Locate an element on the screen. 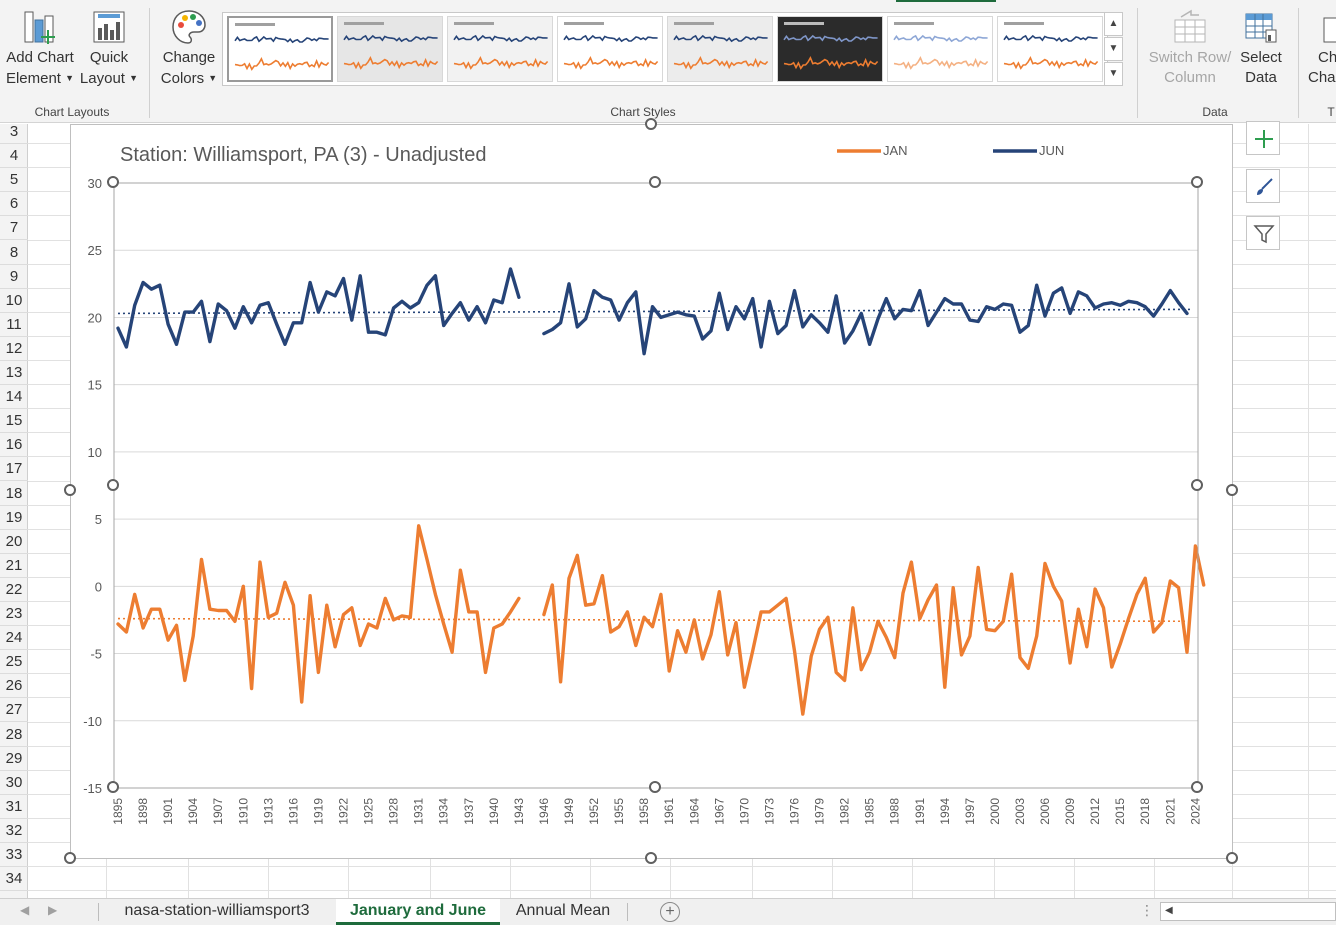 The image size is (1336, 925). select-data-button: Select Data is located at coordinates (1261, 48).